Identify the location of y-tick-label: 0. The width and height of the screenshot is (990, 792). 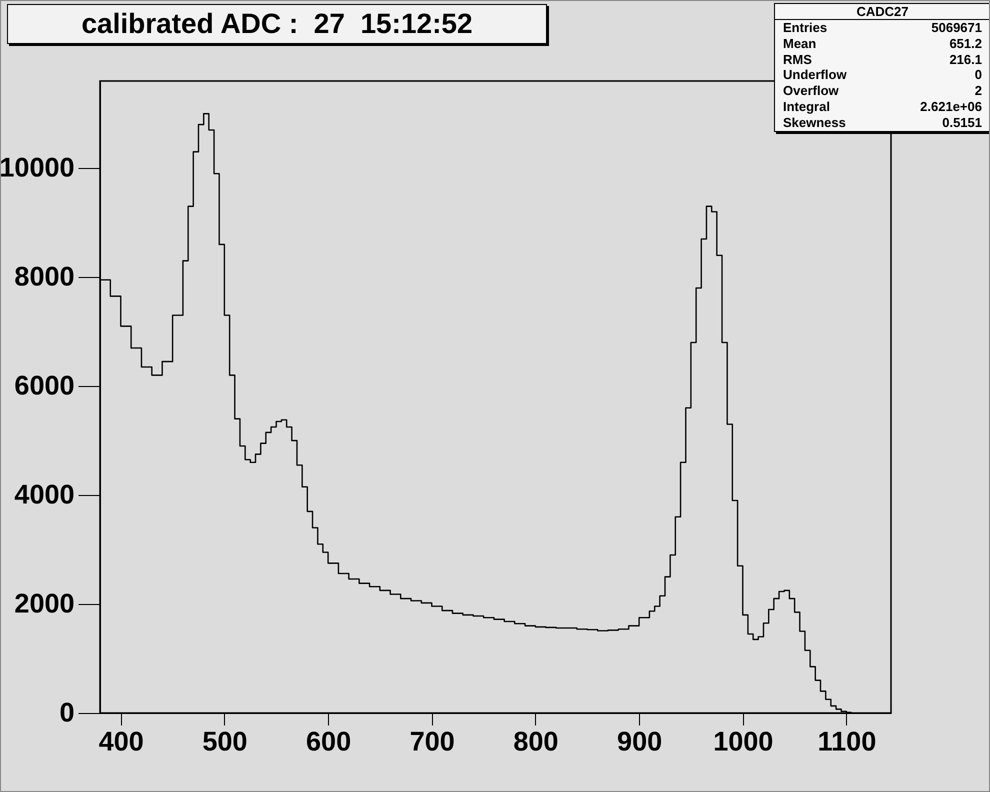
(66, 713).